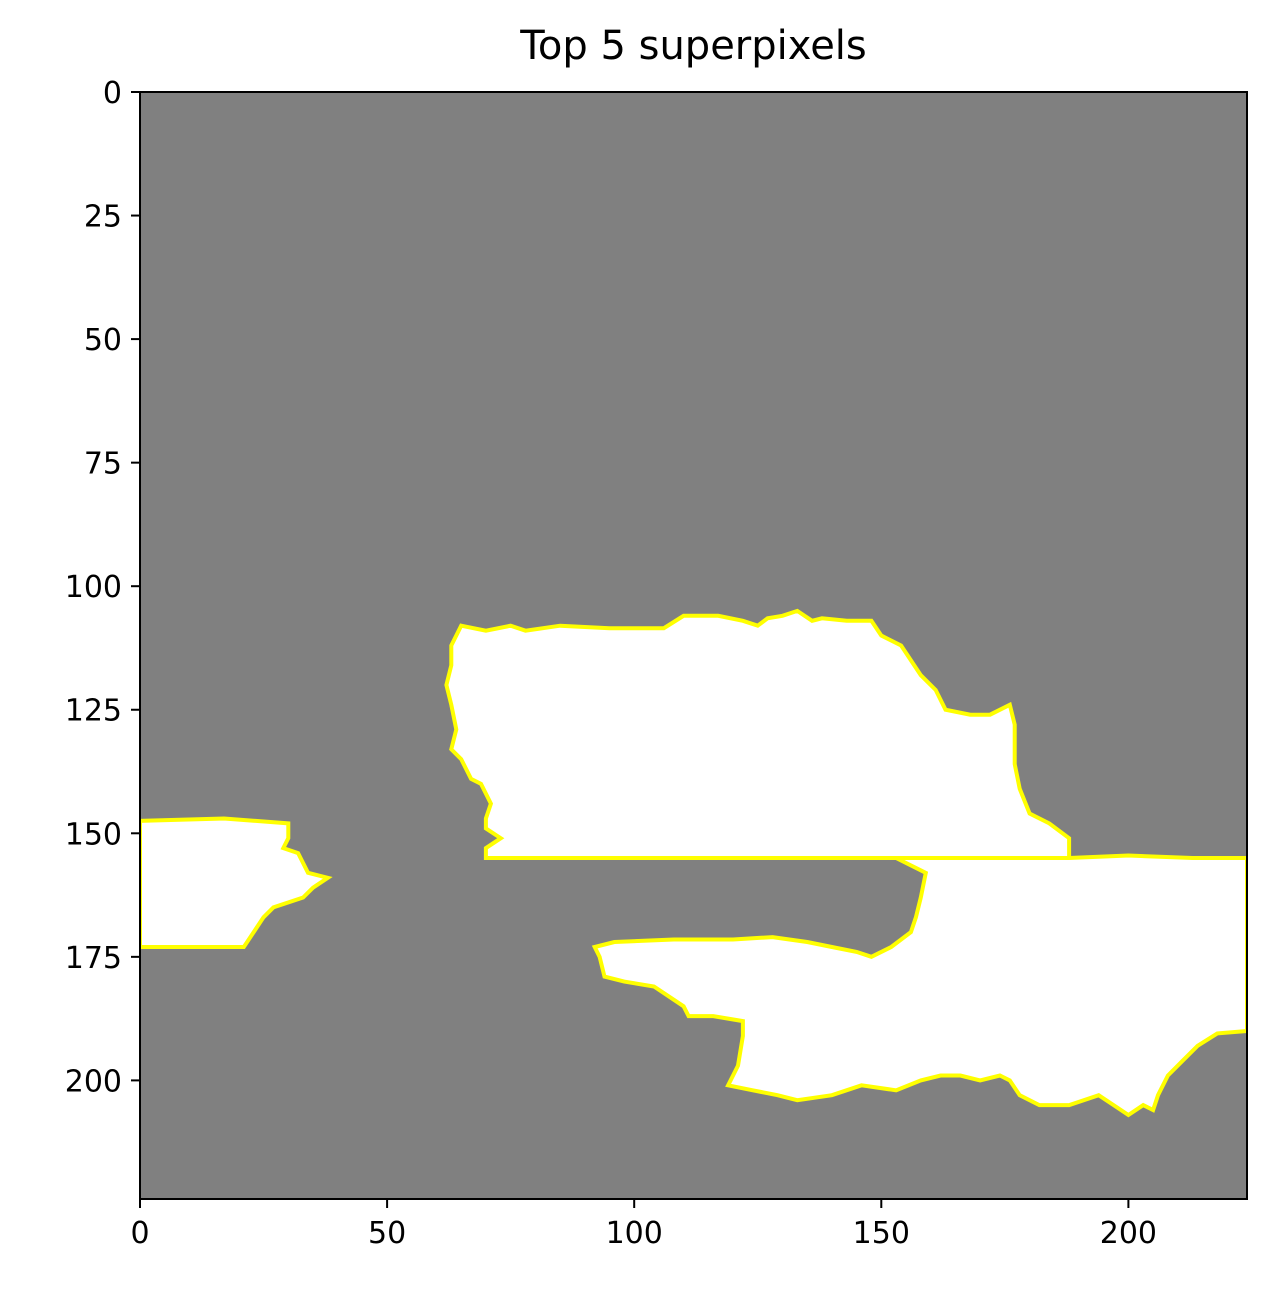 This screenshot has height=1307, width=1277. I want to click on chart-title: Top 5 superpixels, so click(693, 46).